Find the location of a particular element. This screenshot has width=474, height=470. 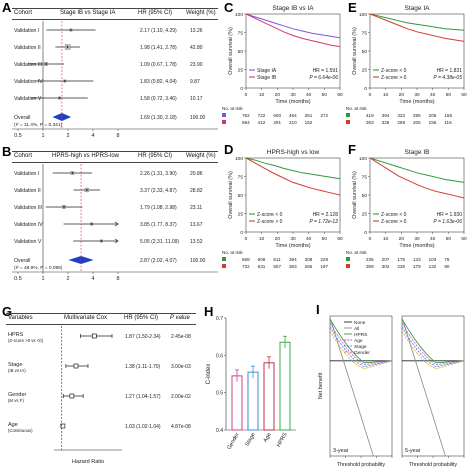

forest-a-row-weight: 42.80 is located at coordinates (196, 48).